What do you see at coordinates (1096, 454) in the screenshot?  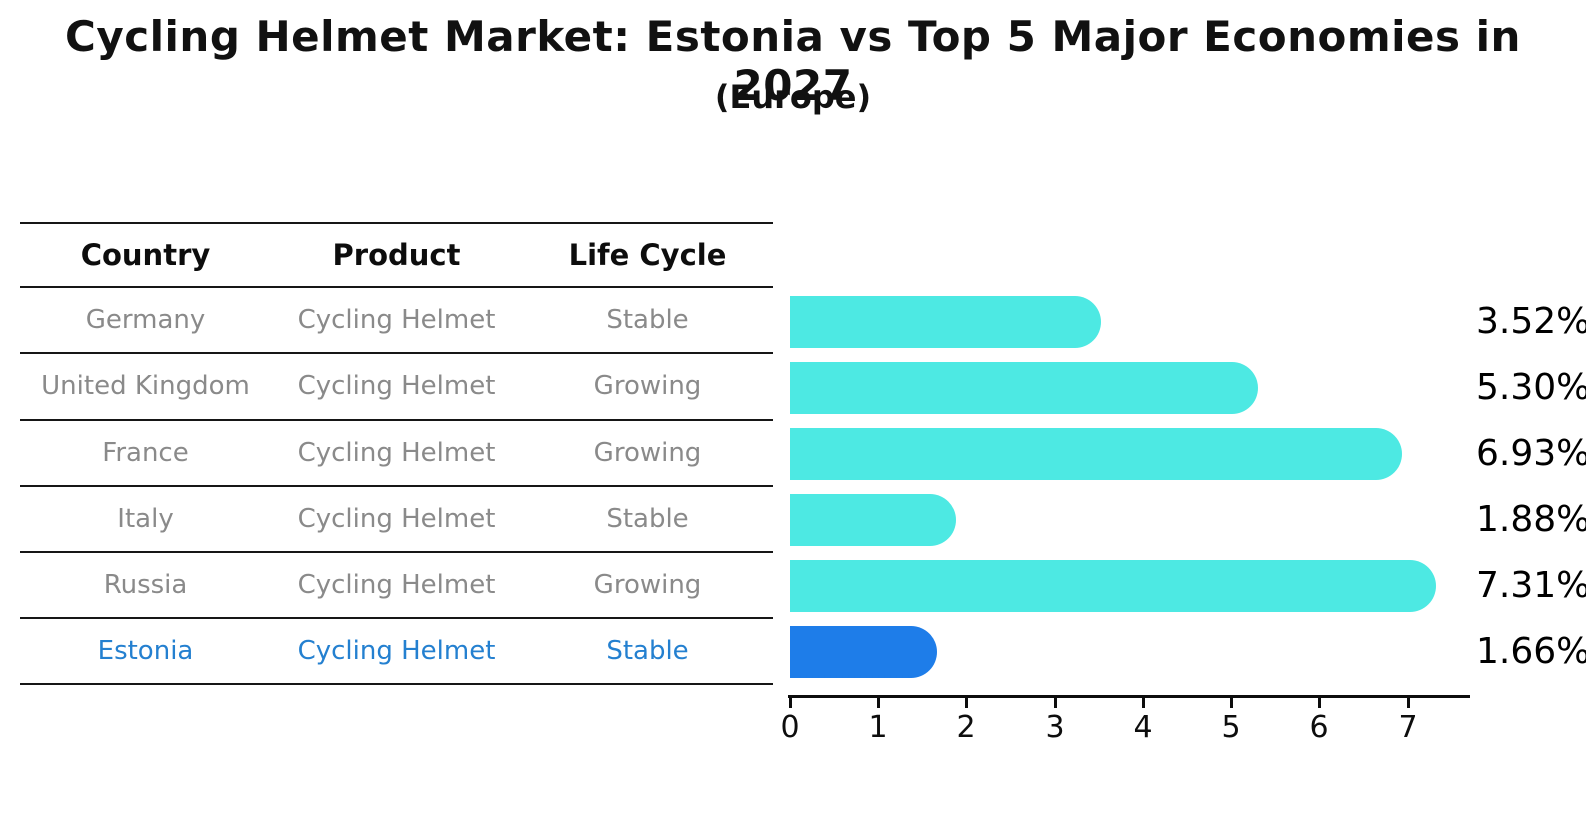 I see `bar-france` at bounding box center [1096, 454].